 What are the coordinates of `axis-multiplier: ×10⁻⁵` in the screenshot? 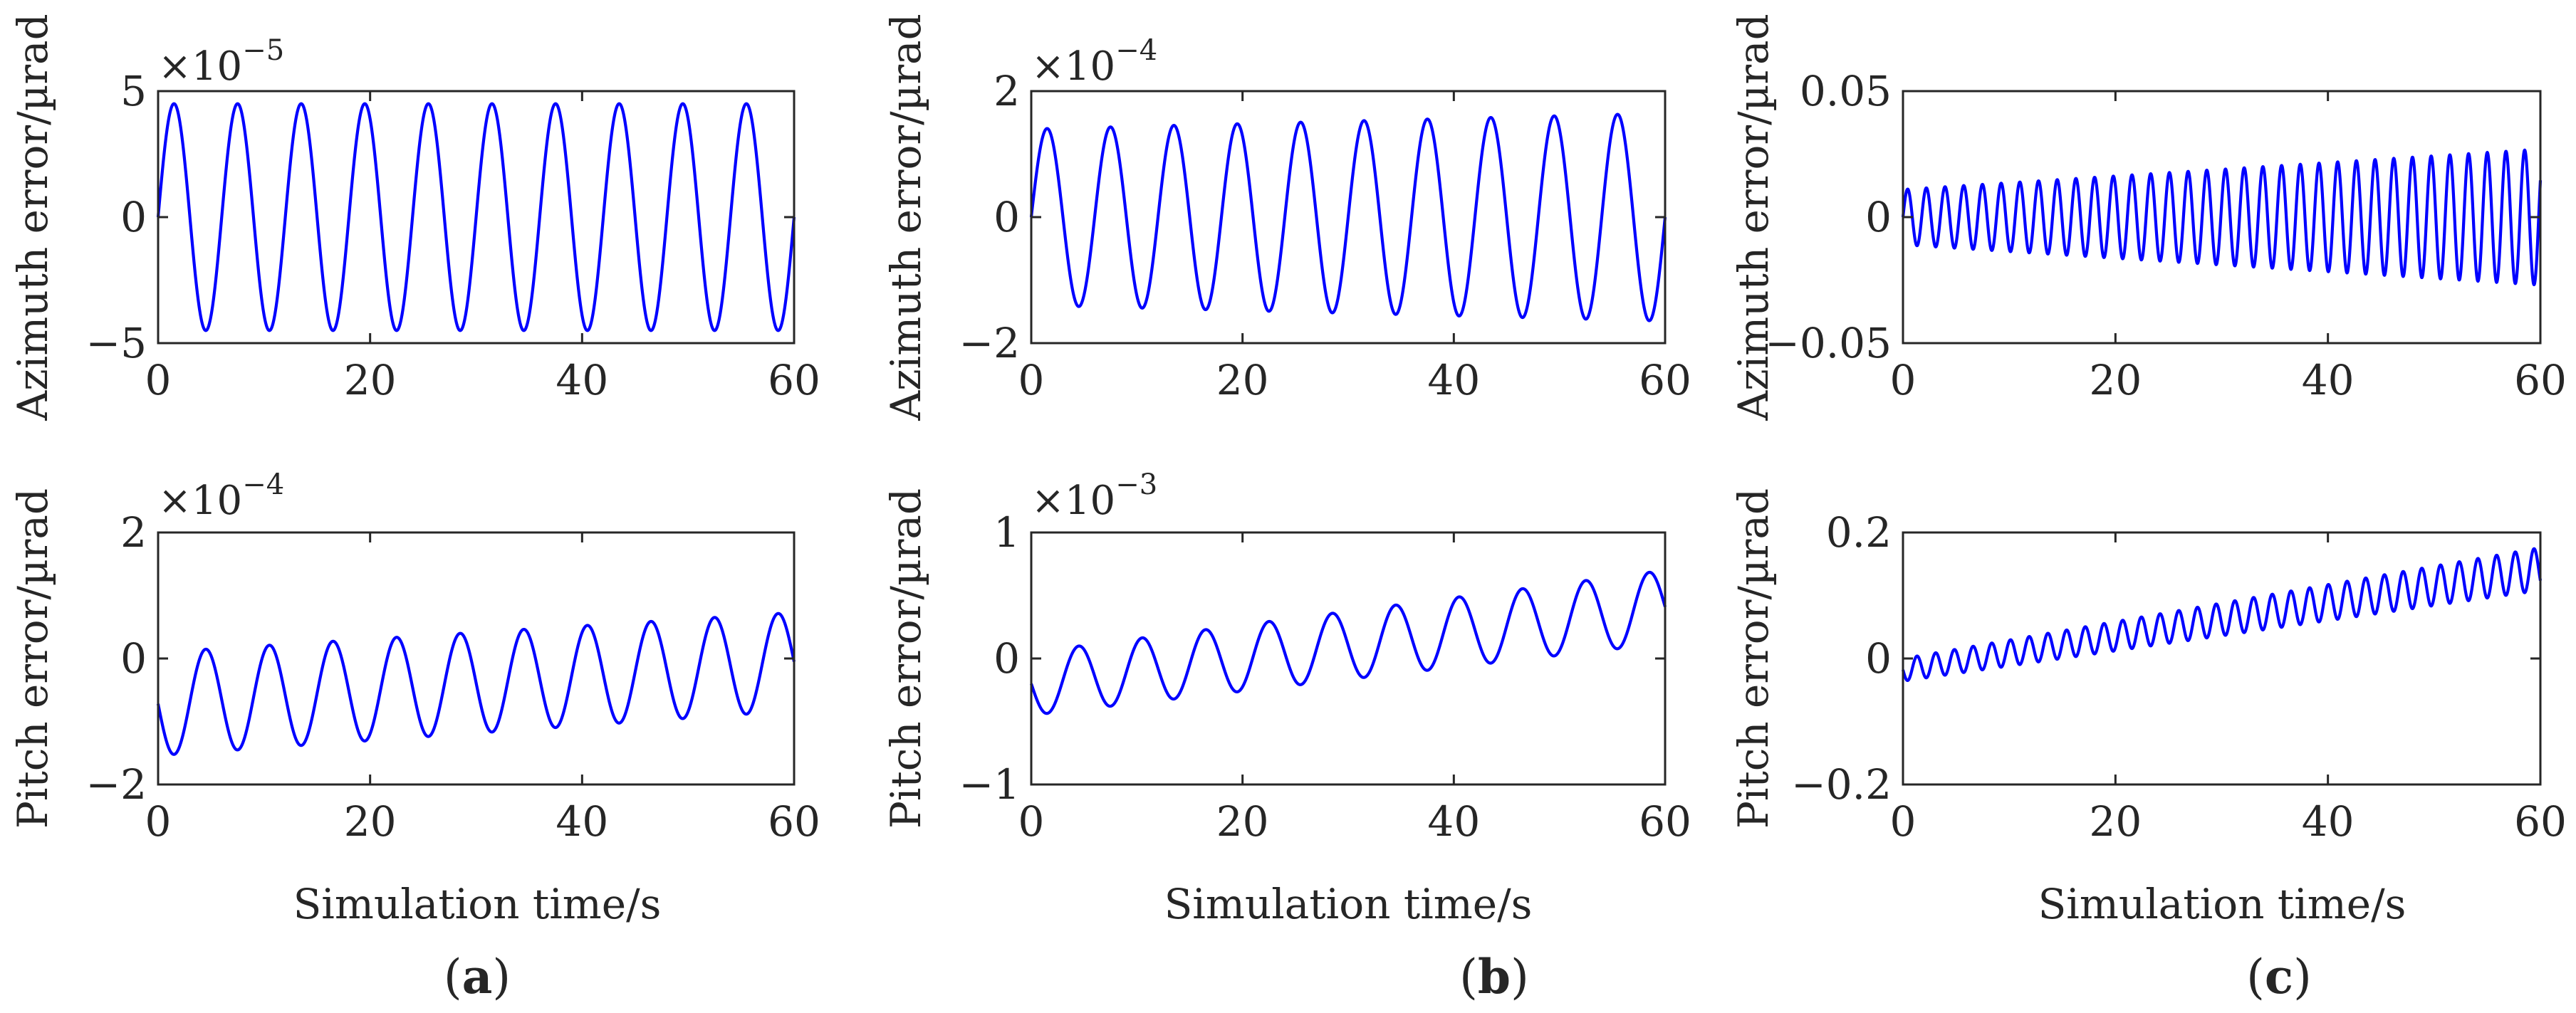 It's located at (221, 62).